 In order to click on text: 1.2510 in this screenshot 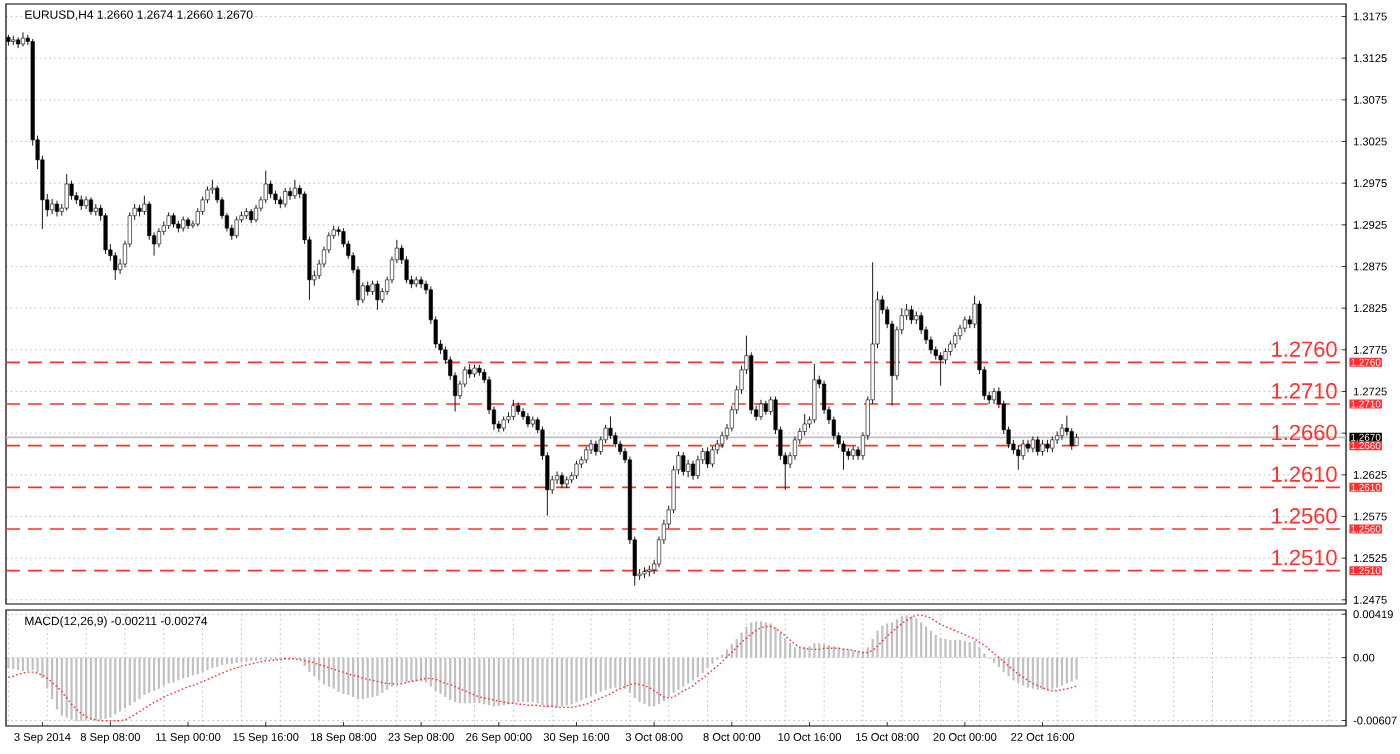, I will do `click(1304, 557)`.